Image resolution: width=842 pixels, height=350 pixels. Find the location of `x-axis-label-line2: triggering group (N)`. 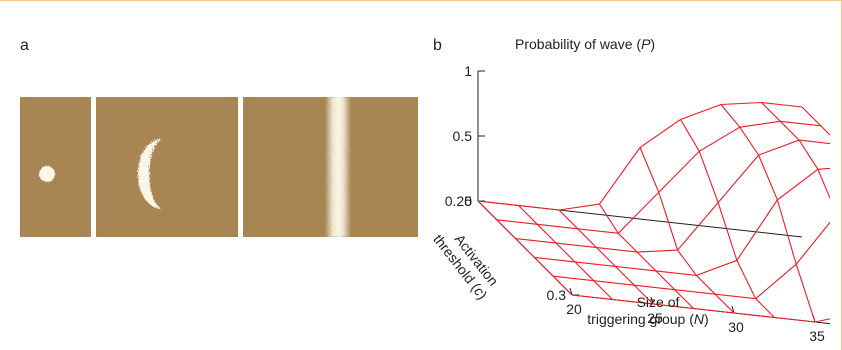

x-axis-label-line2: triggering group (N) is located at coordinates (647, 319).